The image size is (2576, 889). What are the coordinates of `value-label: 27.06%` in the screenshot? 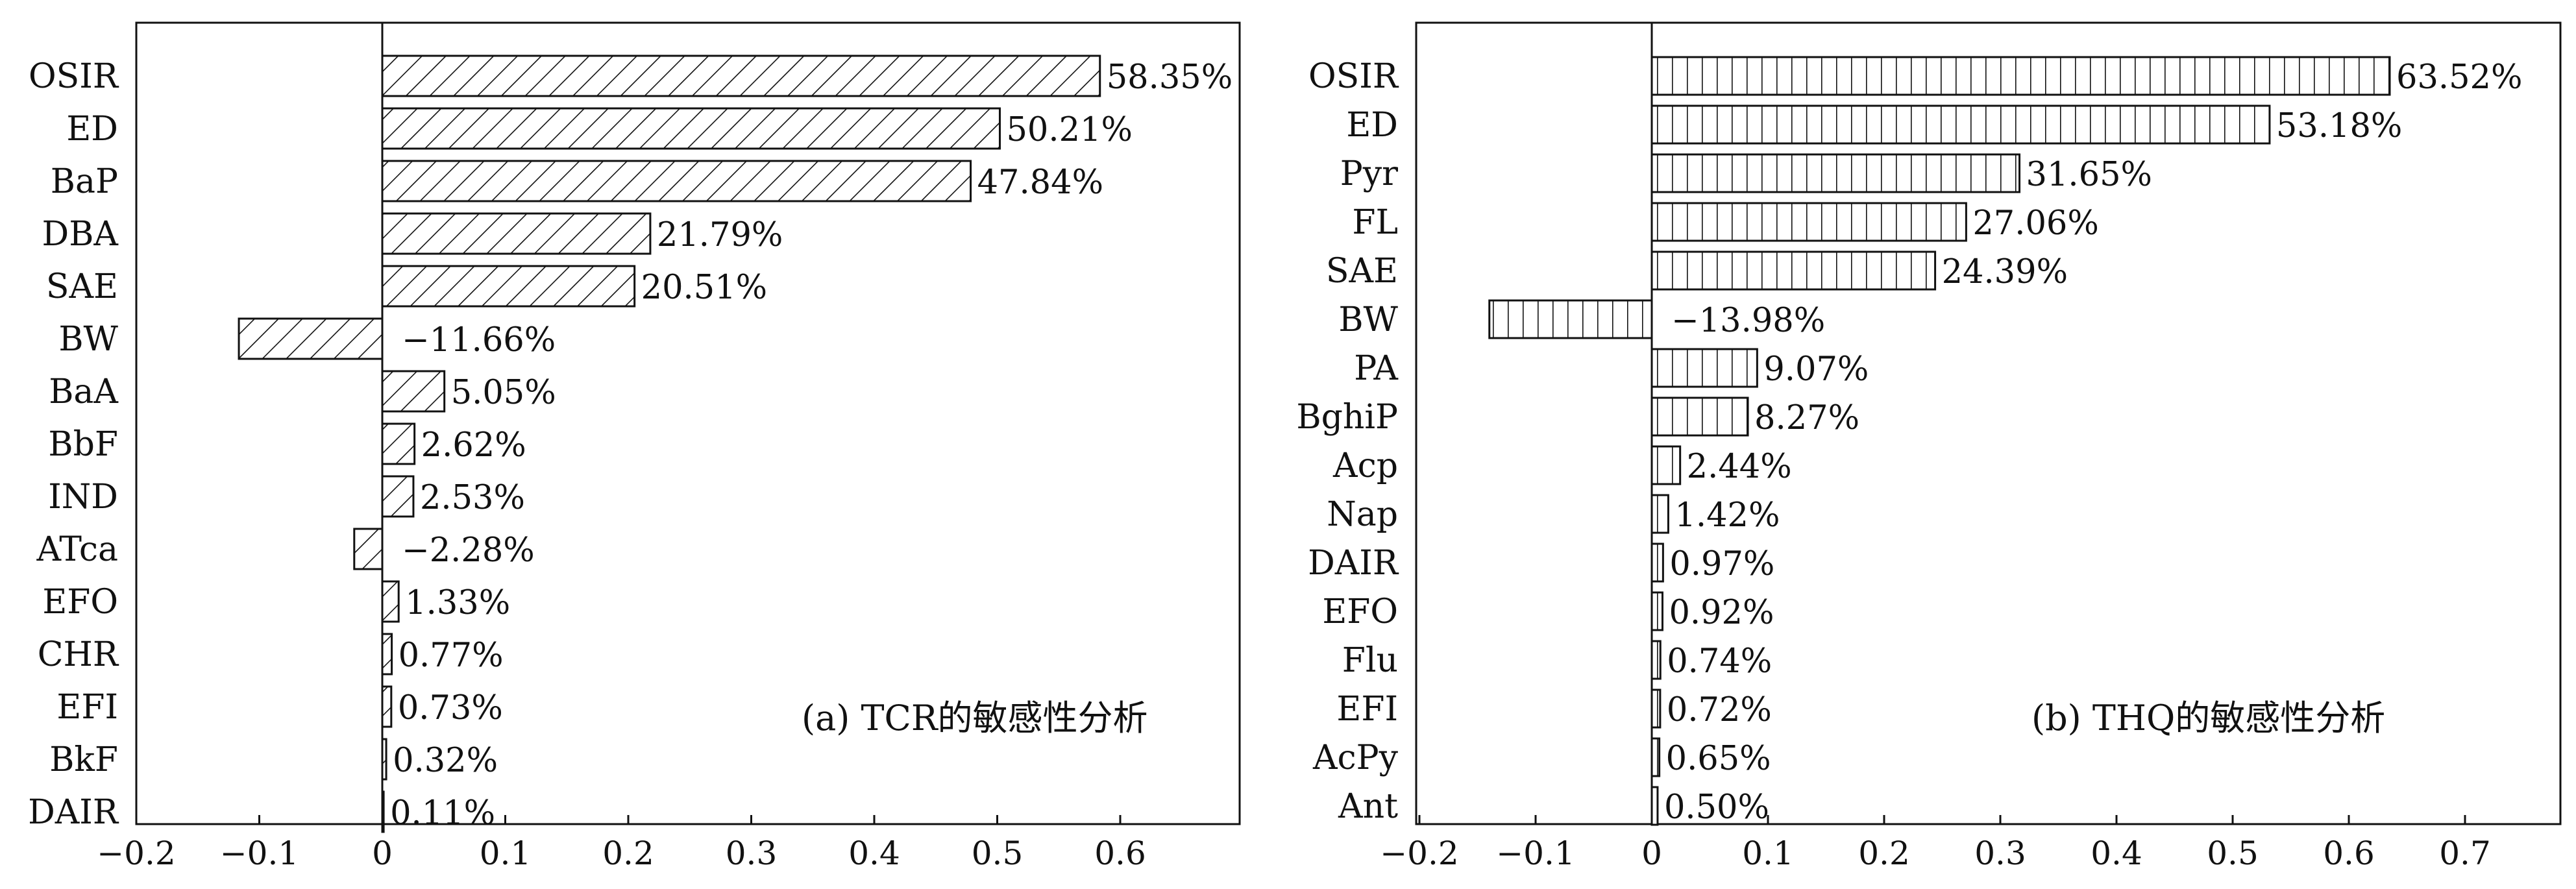 It's located at (2035, 224).